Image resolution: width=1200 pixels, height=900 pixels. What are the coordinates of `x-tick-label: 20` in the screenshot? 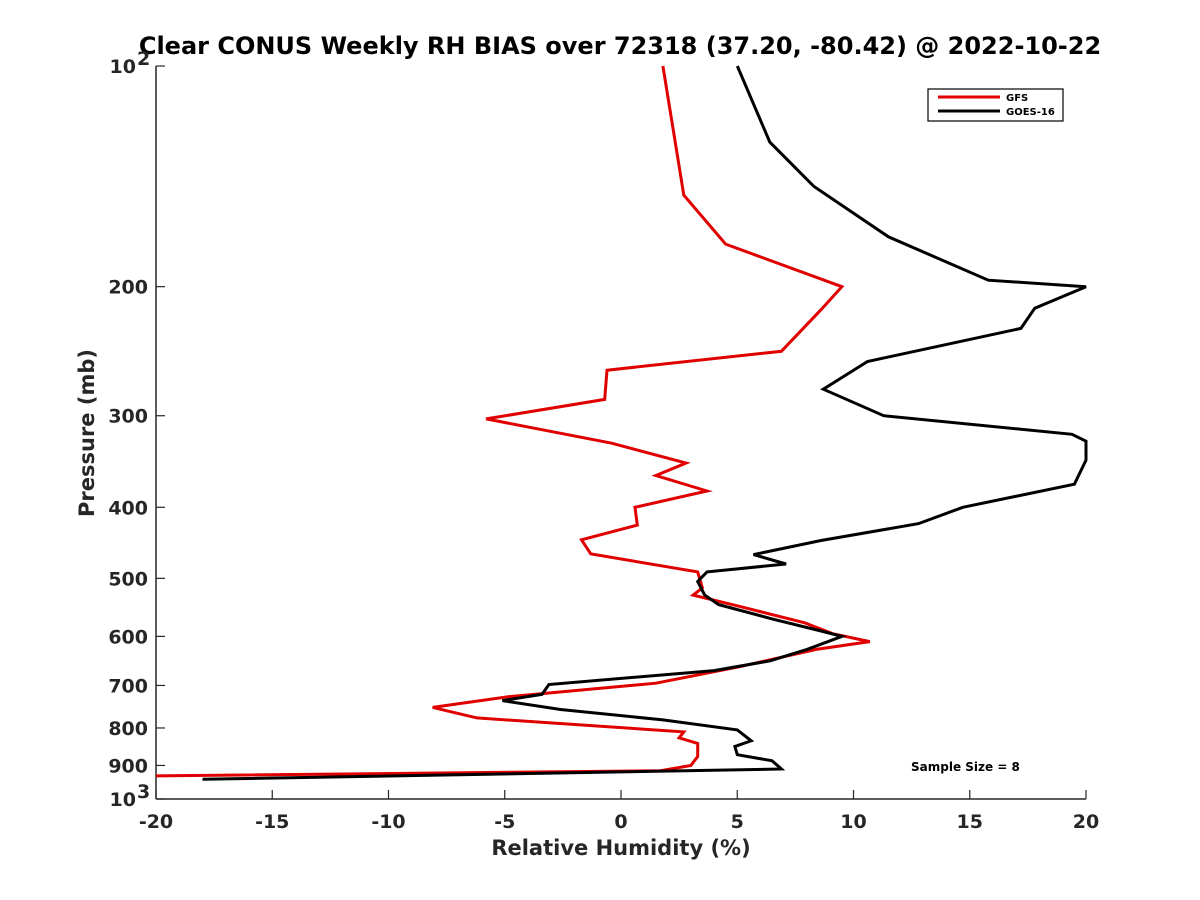 It's located at (1086, 822).